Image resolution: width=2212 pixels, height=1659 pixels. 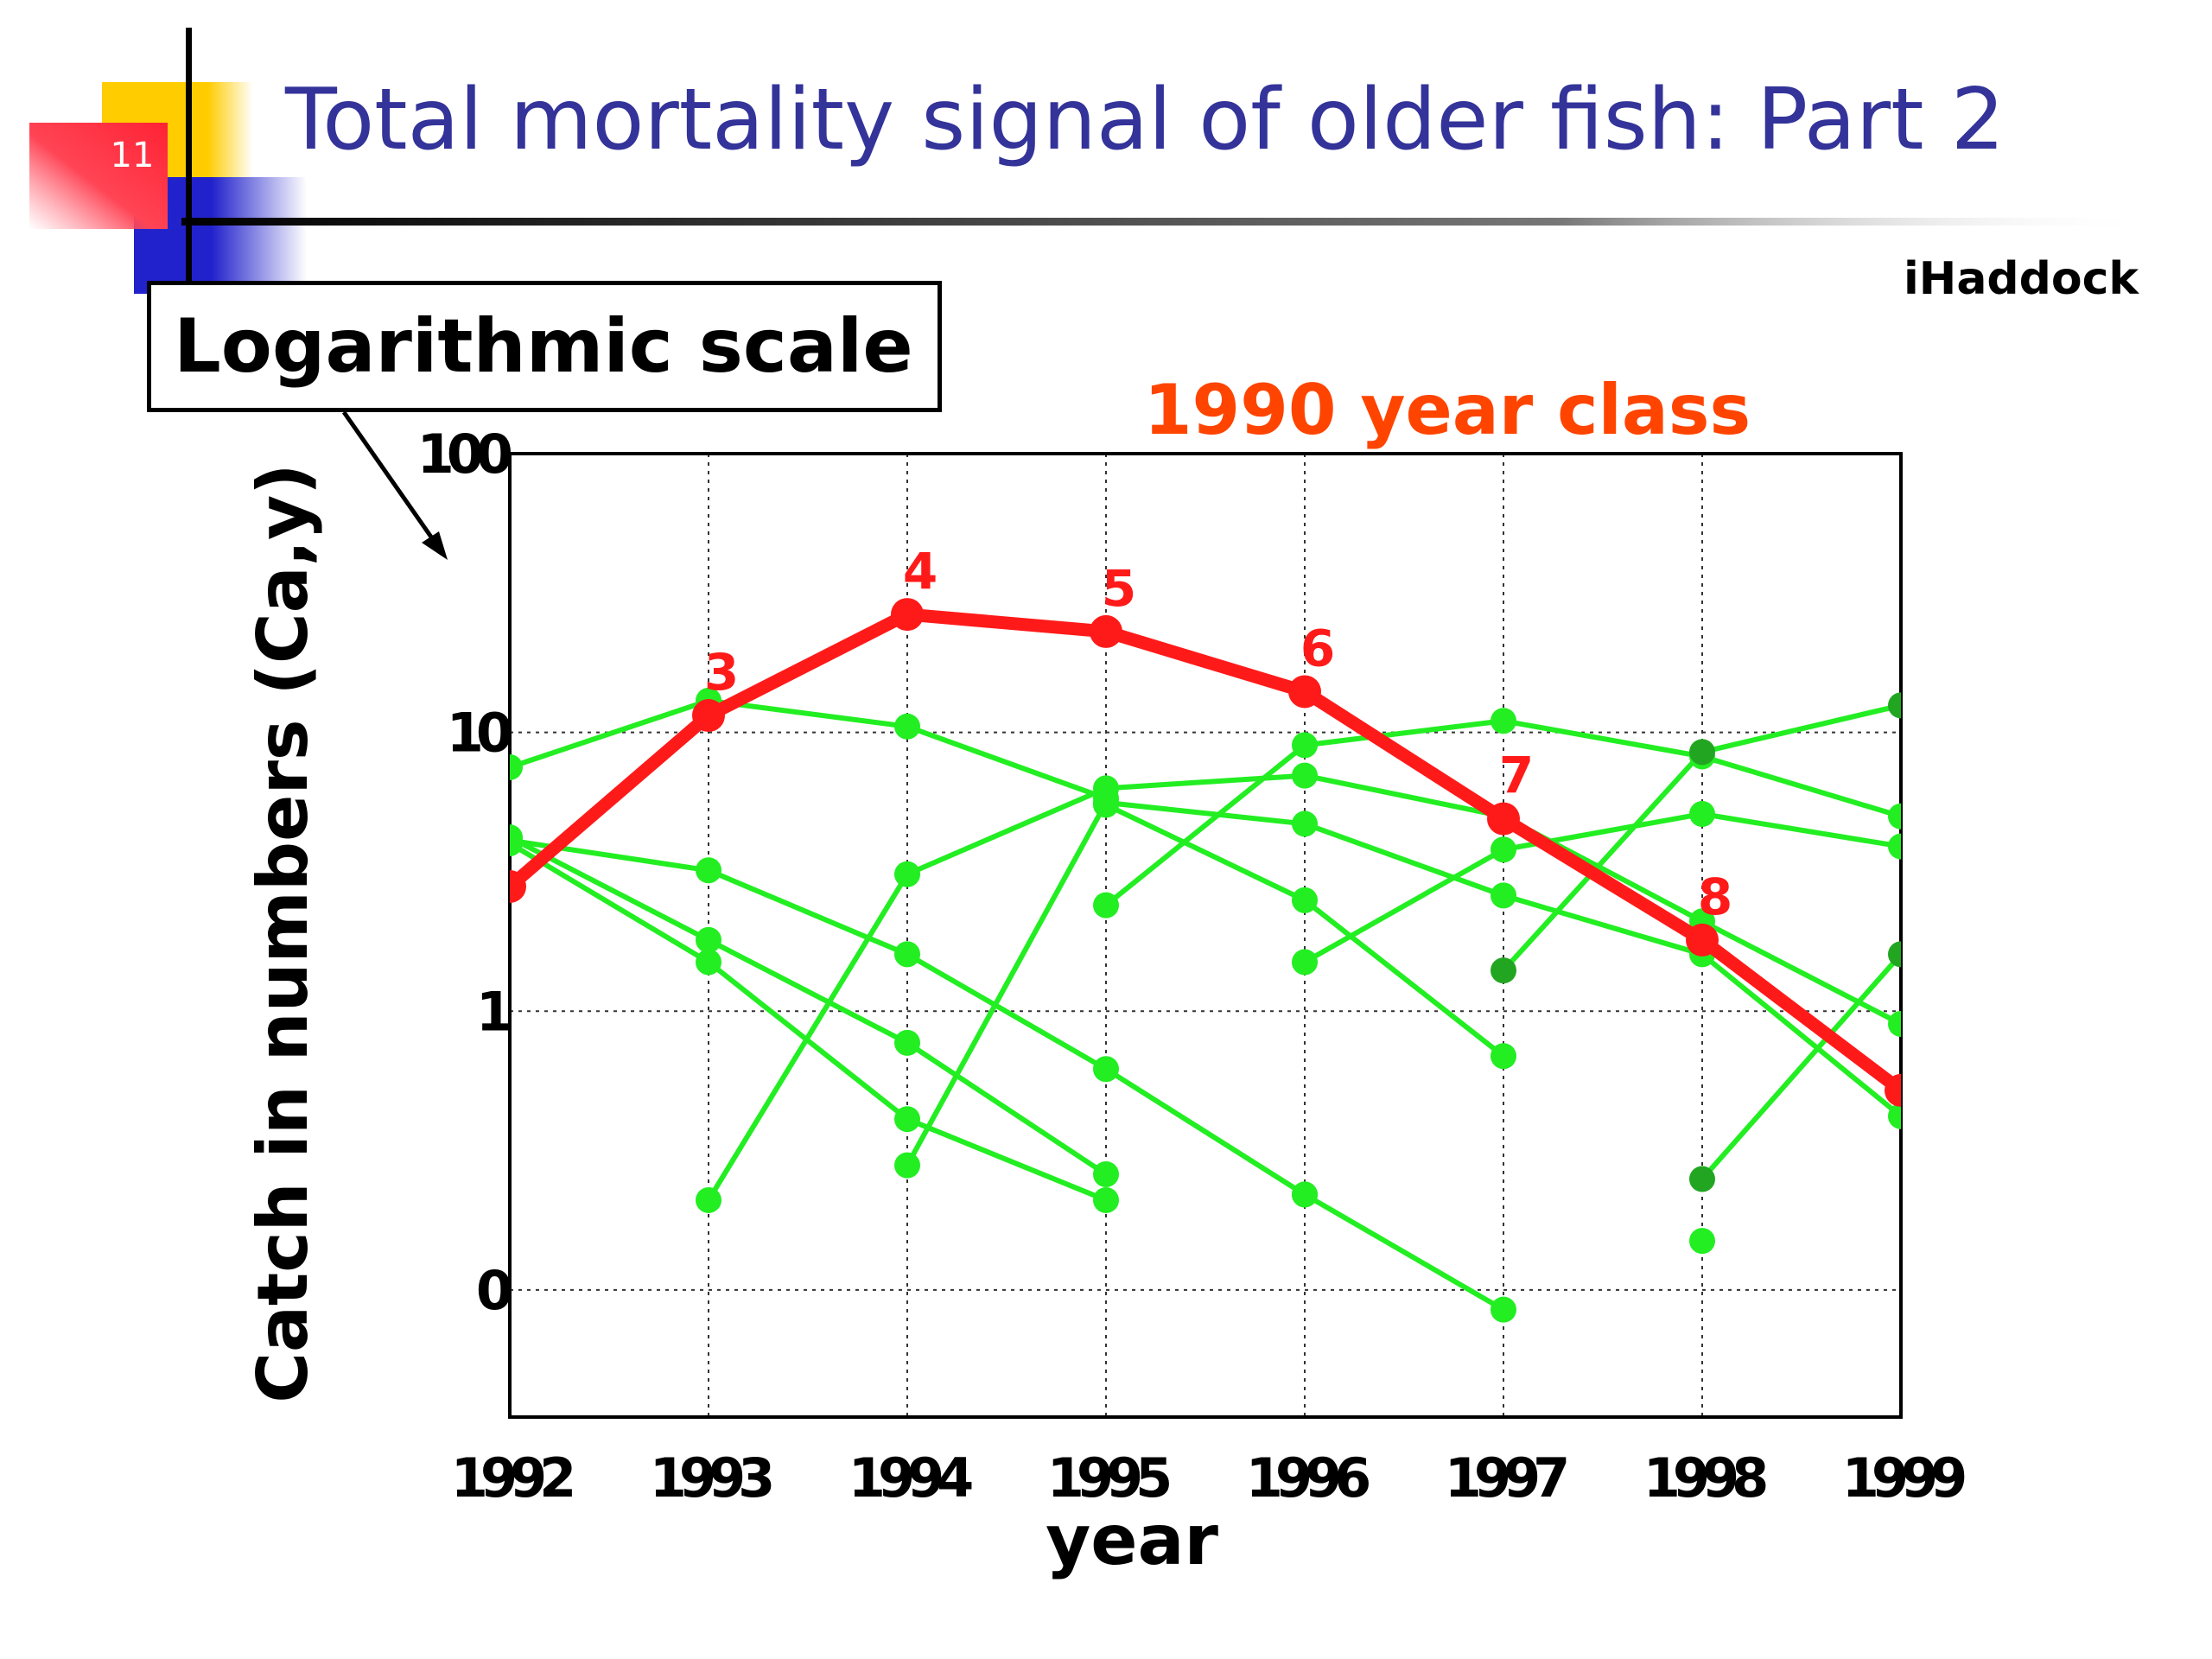 What do you see at coordinates (1506, 1478) in the screenshot?
I see `x-tick-label: 1997` at bounding box center [1506, 1478].